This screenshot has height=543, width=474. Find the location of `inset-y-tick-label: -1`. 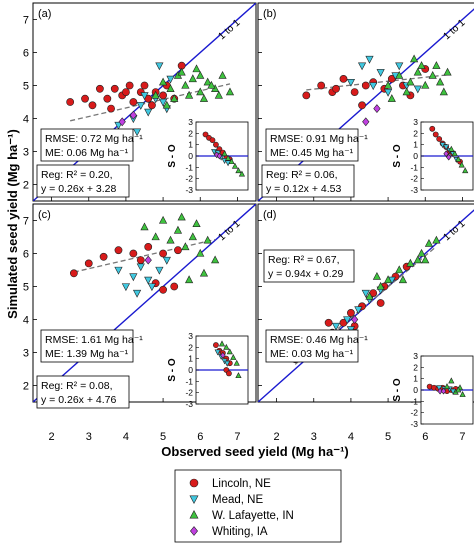

inset-y-tick-label: -1 is located at coordinates (189, 381).